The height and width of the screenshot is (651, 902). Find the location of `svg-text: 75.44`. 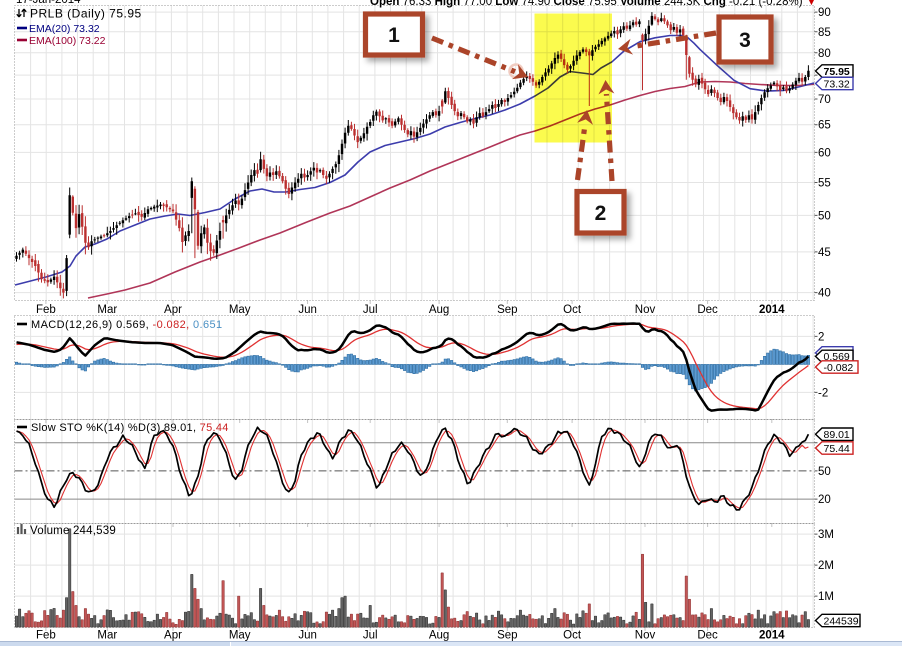

svg-text: 75.44 is located at coordinates (837, 449).